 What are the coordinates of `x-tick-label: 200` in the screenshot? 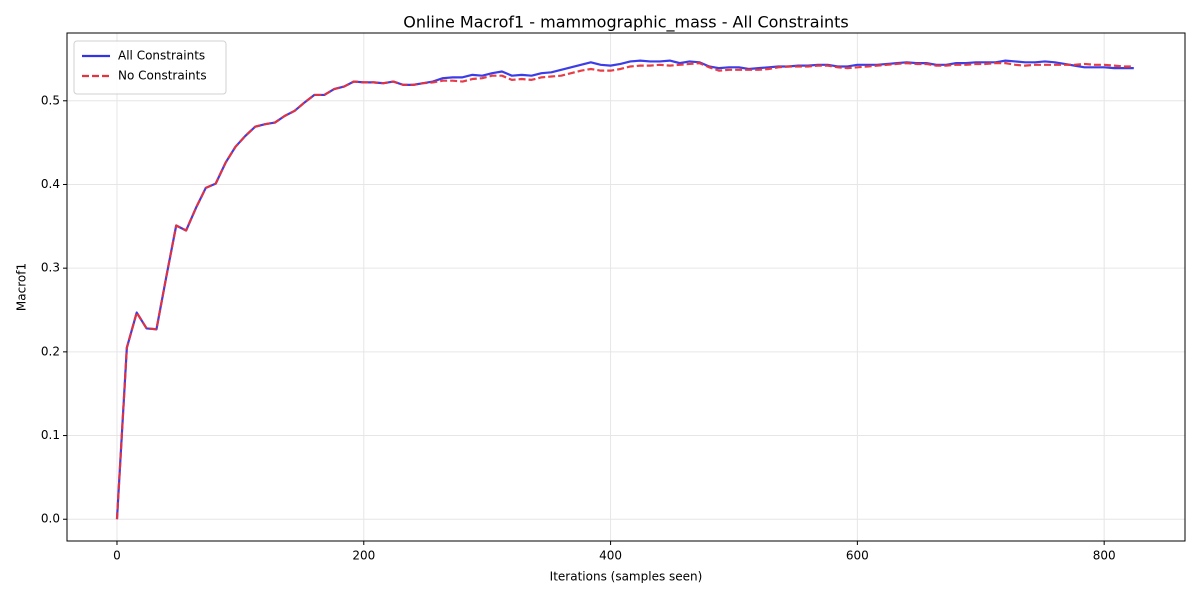 It's located at (363, 556).